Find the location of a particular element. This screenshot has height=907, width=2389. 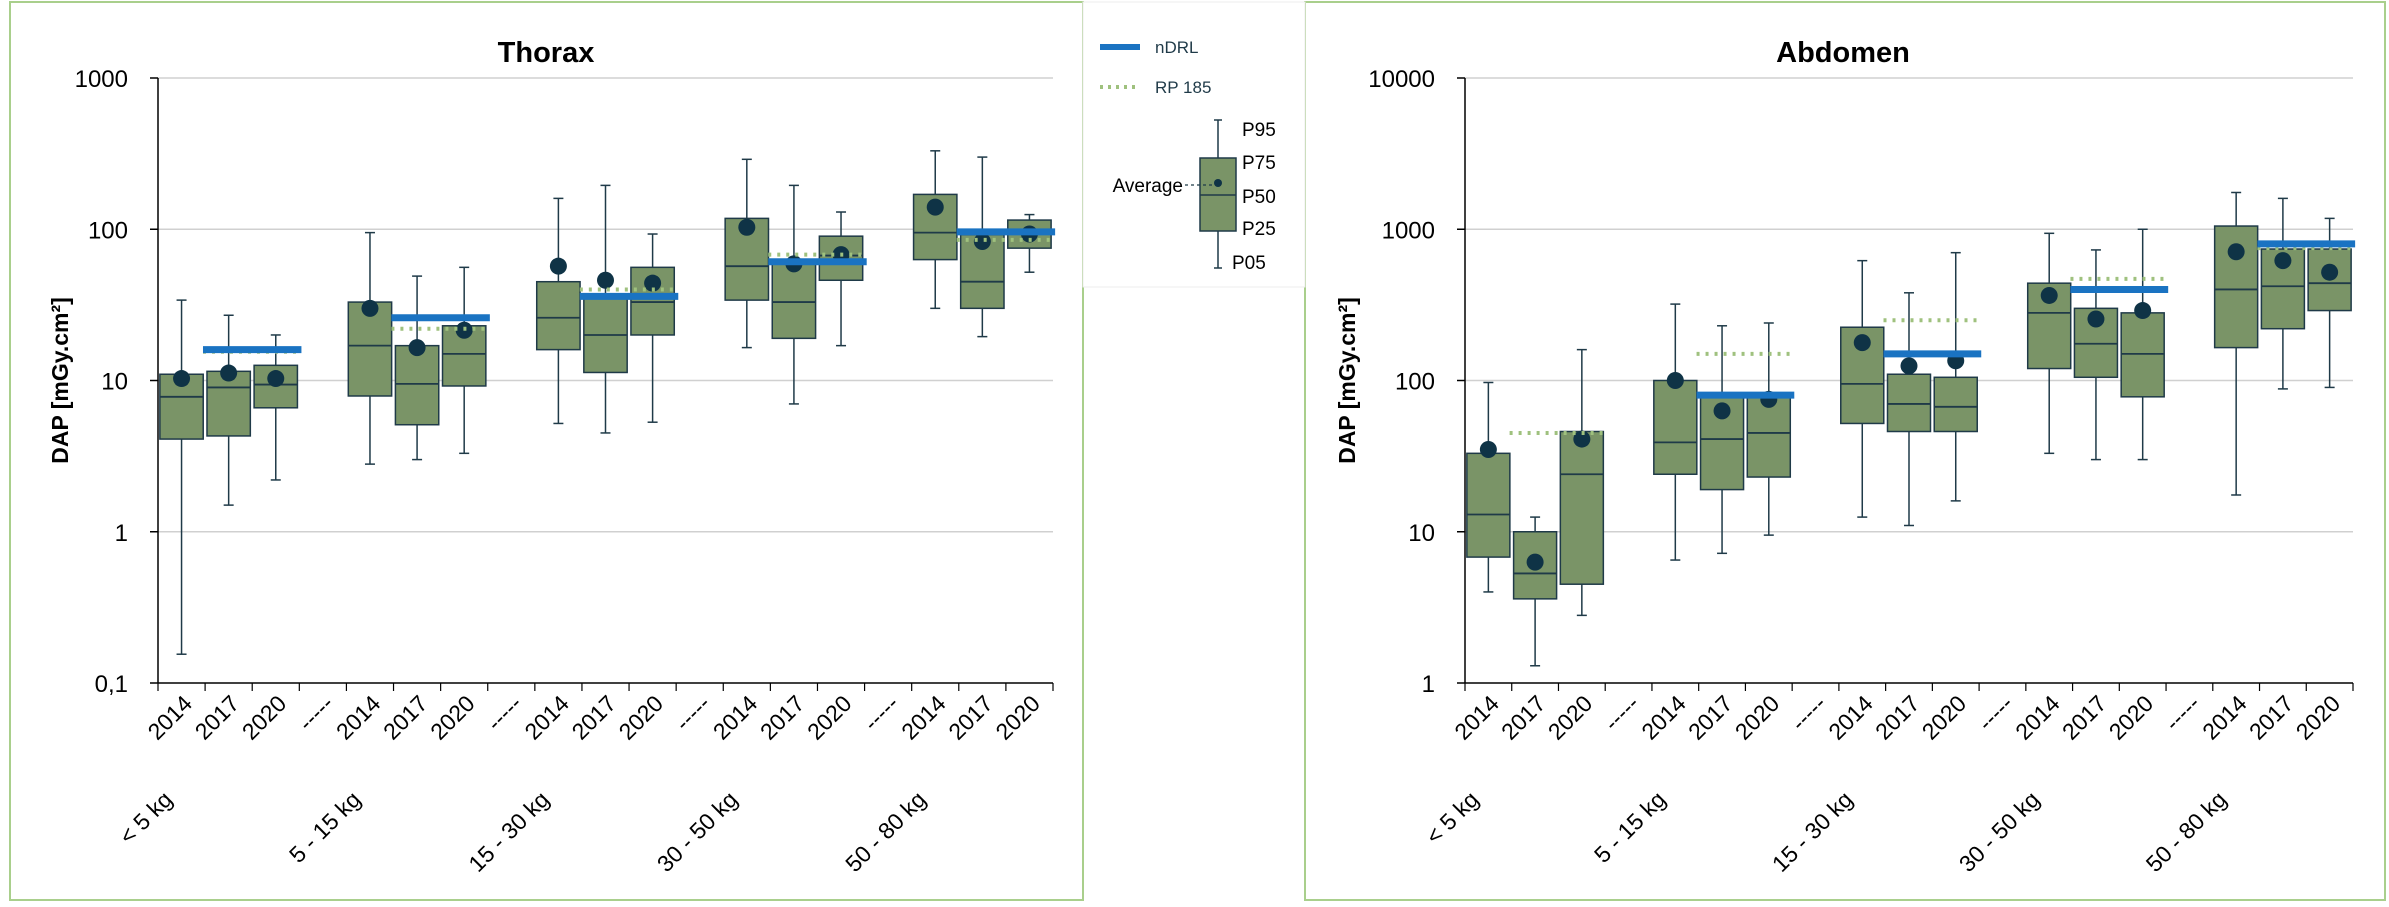

thorax-box-15-30-kg-2017-mean-dot is located at coordinates (605, 280).